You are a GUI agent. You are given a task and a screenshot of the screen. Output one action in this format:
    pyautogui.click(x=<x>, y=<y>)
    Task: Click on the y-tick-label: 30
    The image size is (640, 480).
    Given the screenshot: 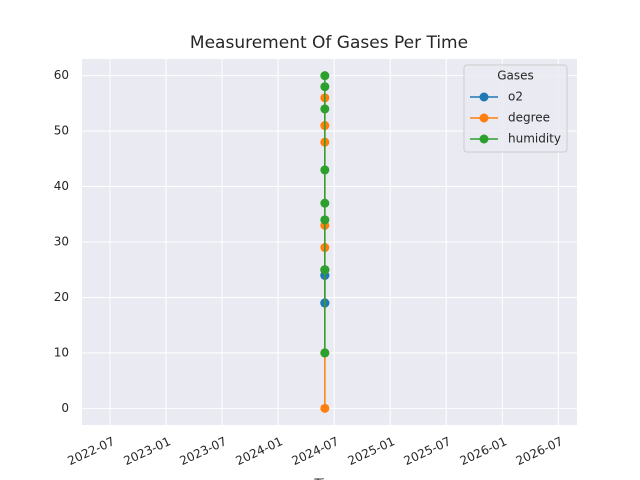 What is the action you would take?
    pyautogui.click(x=61, y=242)
    